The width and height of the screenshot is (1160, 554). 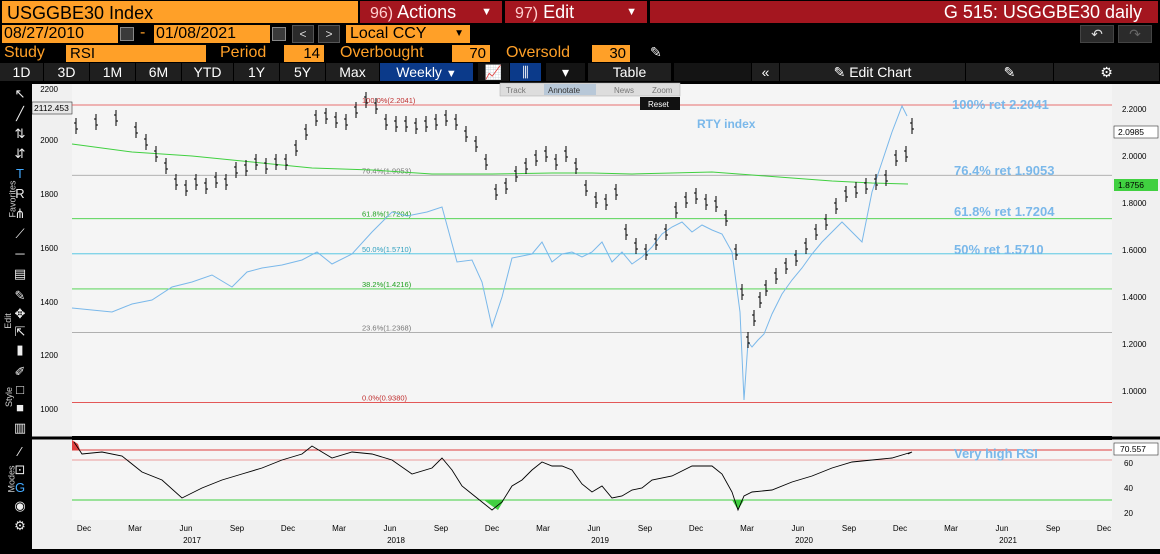 I want to click on color-icon: ◉, so click(x=20, y=505).